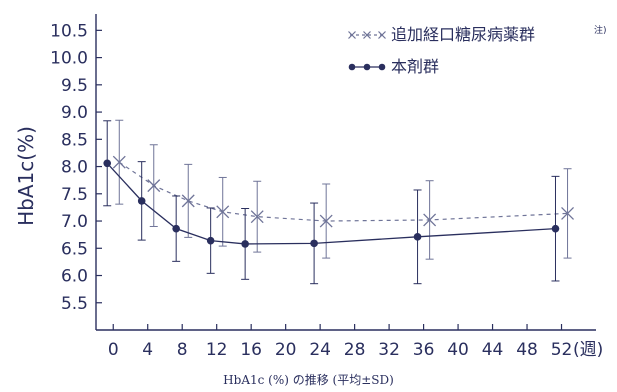 Image resolution: width=617 pixels, height=392 pixels. Describe the element at coordinates (113, 350) in the screenshot. I see `x-tick-label: 0` at that location.